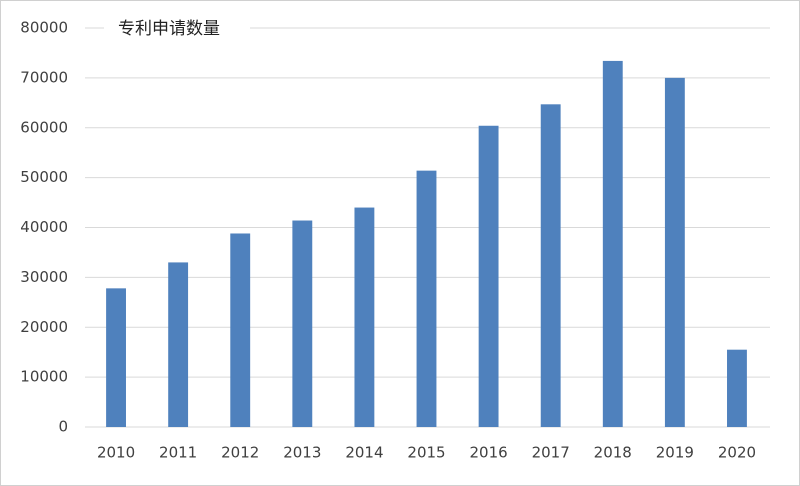  What do you see at coordinates (44, 377) in the screenshot?
I see `y-tick-label: 10000` at bounding box center [44, 377].